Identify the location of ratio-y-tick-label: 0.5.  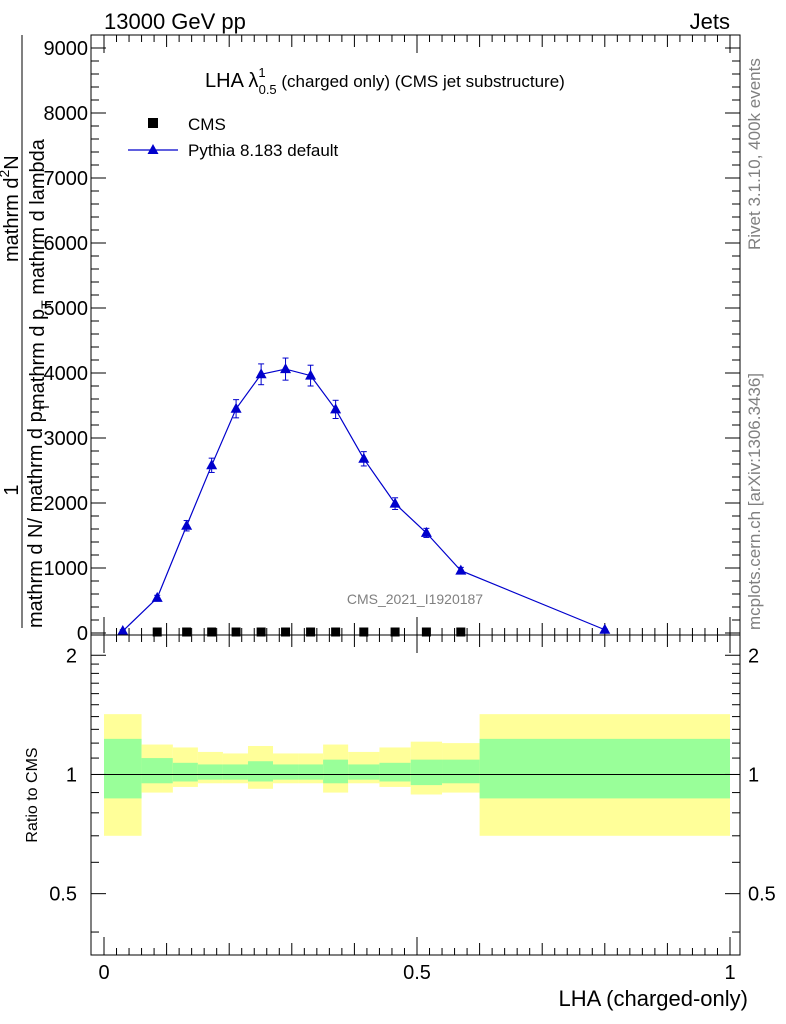
(63, 895).